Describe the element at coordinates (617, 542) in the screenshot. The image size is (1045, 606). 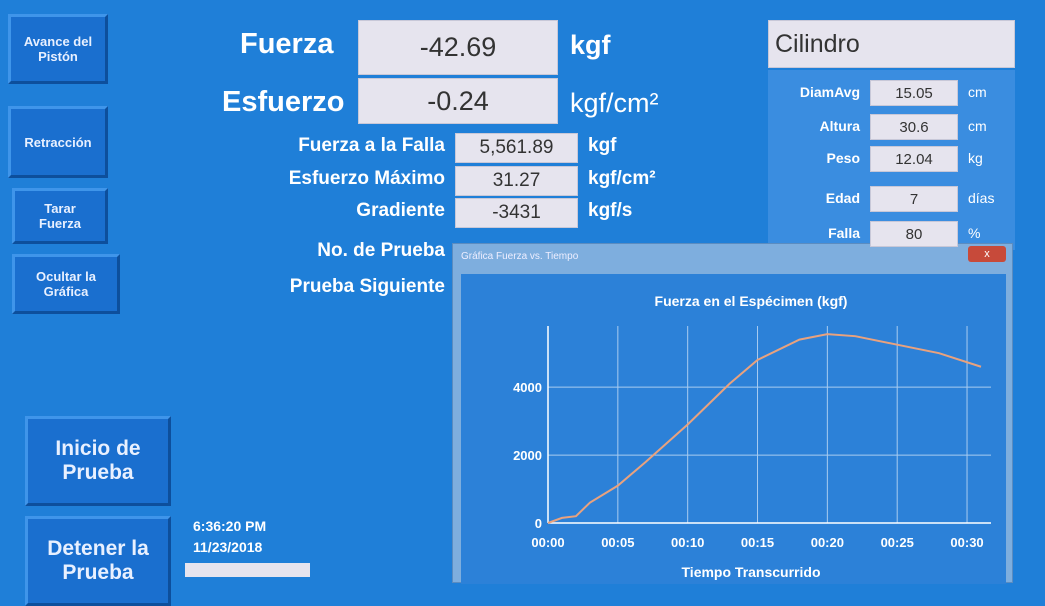
I see `x-tick-label: 00:05` at that location.